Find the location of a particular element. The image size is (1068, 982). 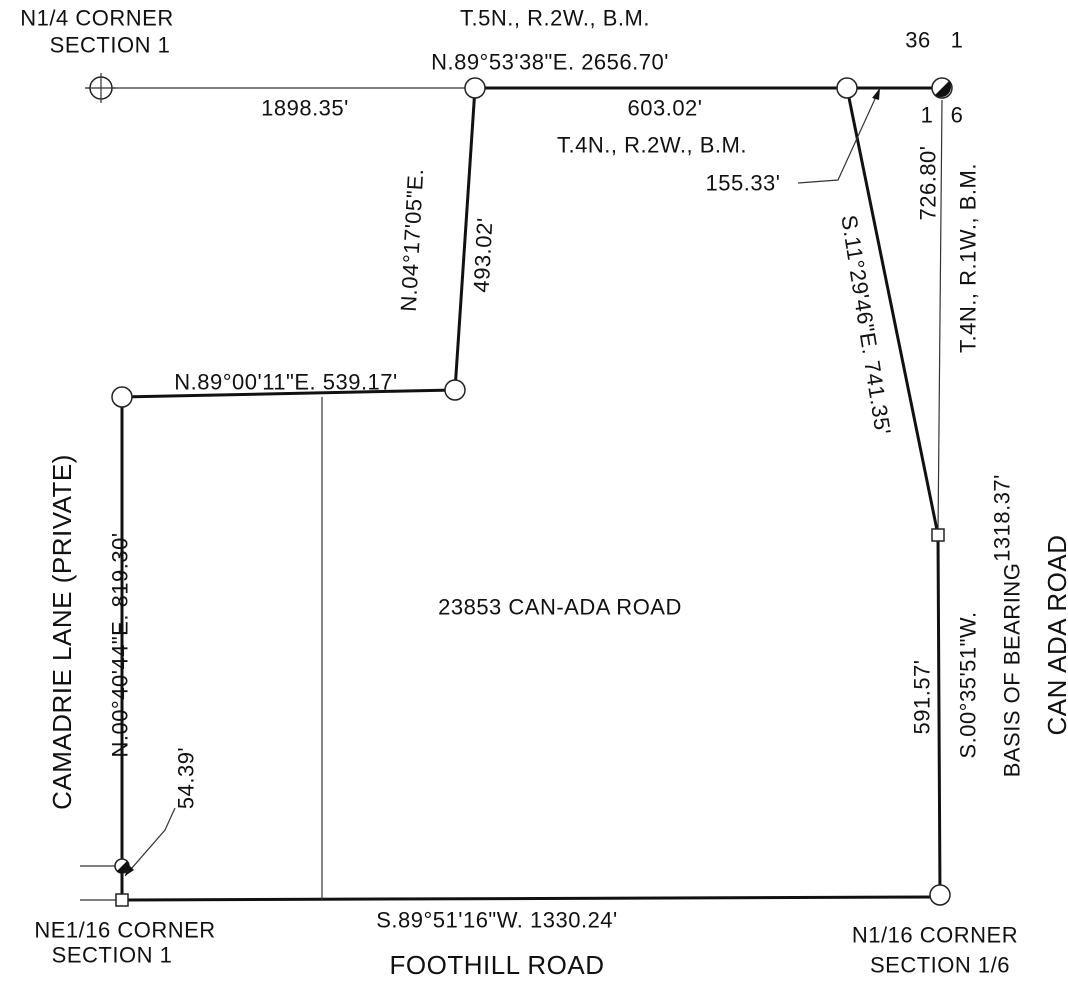

bearing-label: N.89°00'11"E. 539.17' is located at coordinates (285, 382).